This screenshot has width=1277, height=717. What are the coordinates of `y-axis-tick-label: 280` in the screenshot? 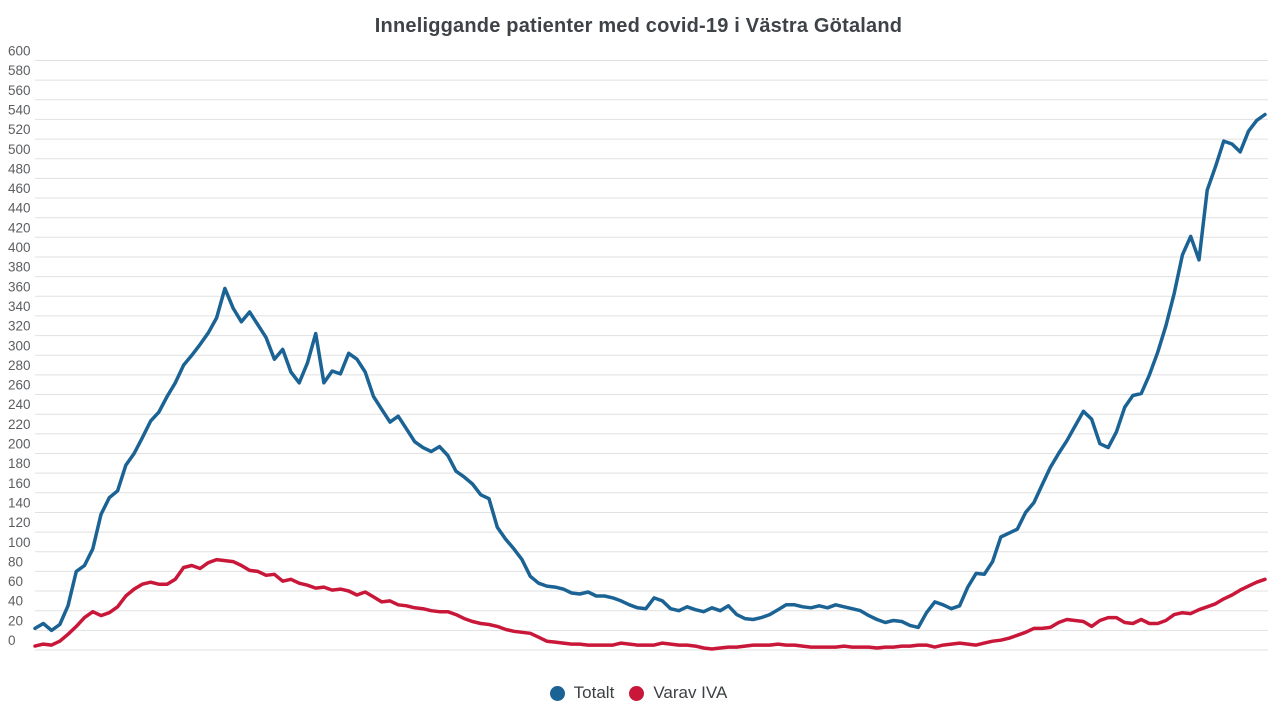 It's located at (19, 365).